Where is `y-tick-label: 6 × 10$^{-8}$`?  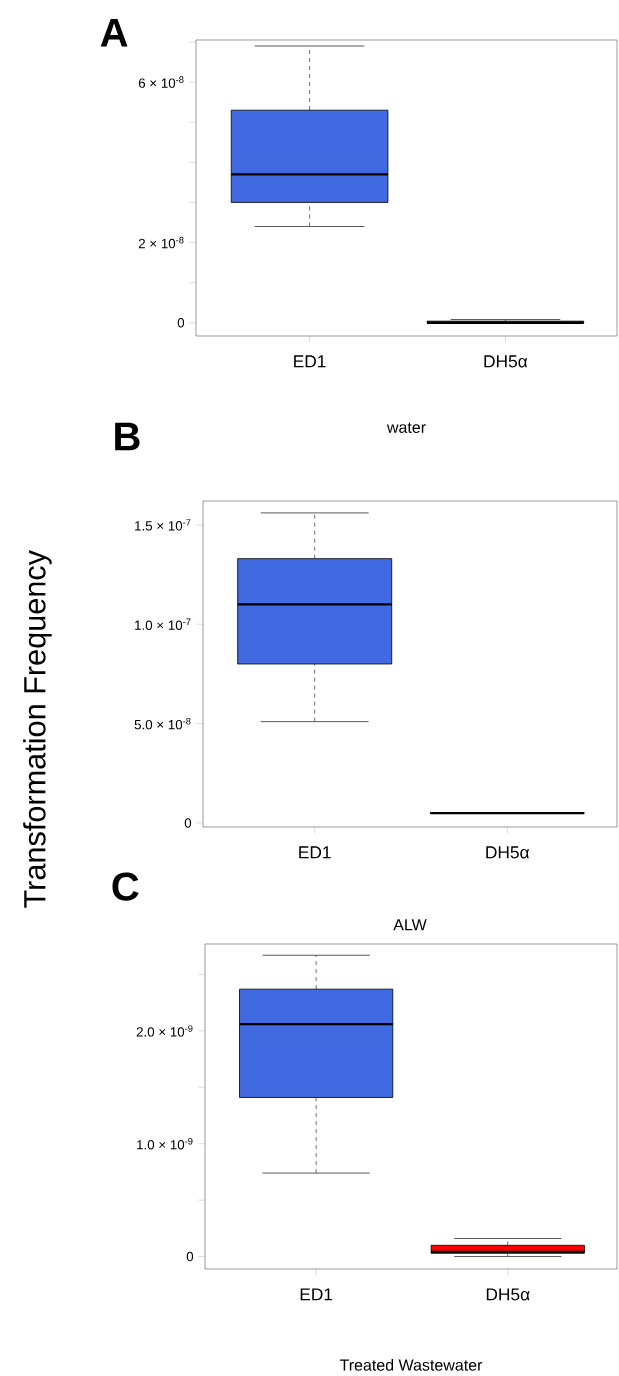 y-tick-label: 6 × 10$^{-8}$ is located at coordinates (161, 82).